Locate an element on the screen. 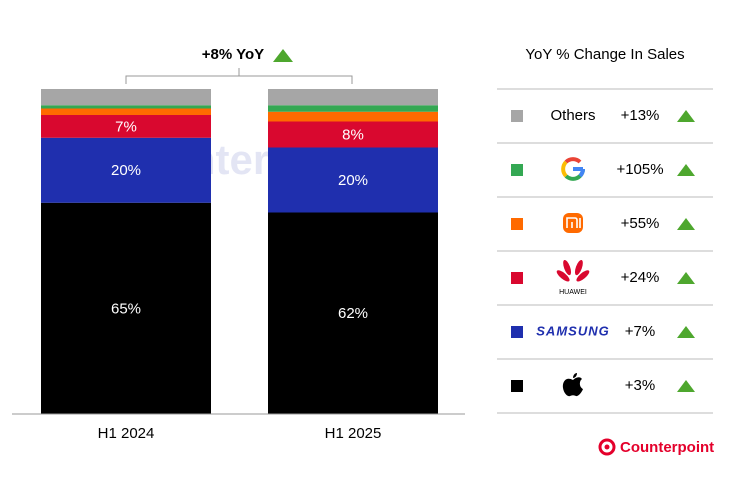 The width and height of the screenshot is (750, 500). data-label: 7% is located at coordinates (126, 126).